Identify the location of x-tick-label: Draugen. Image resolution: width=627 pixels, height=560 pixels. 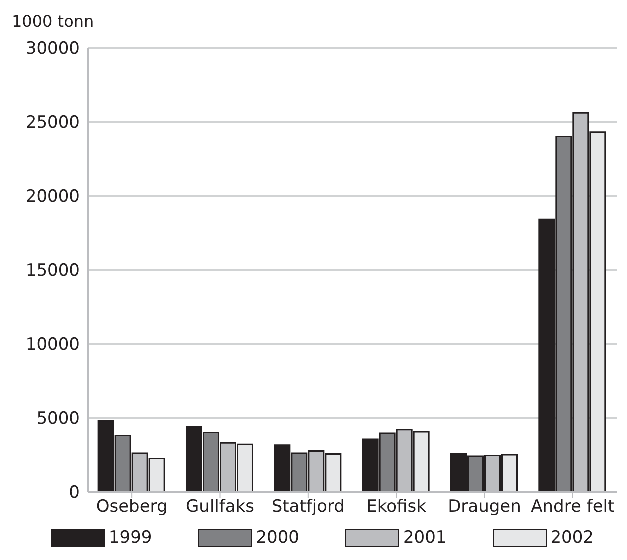
(485, 507).